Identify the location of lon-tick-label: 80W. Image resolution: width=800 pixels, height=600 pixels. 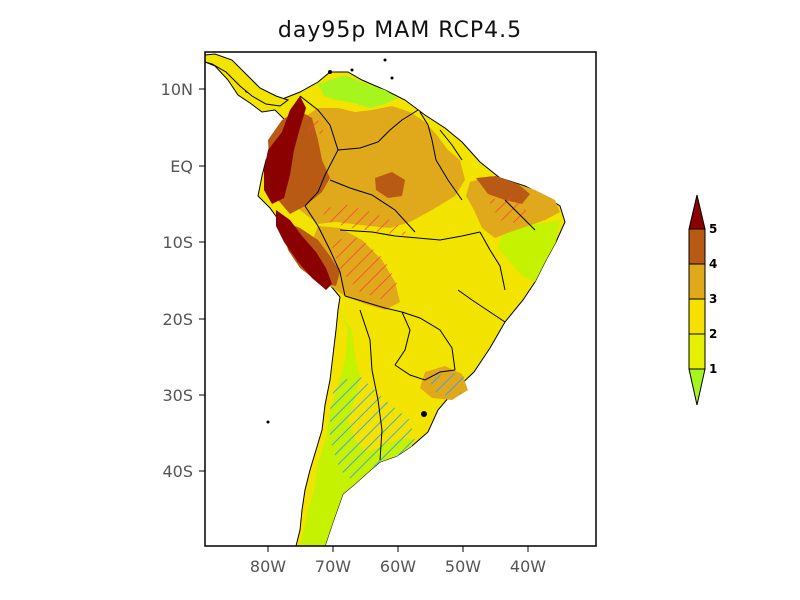
(268, 566).